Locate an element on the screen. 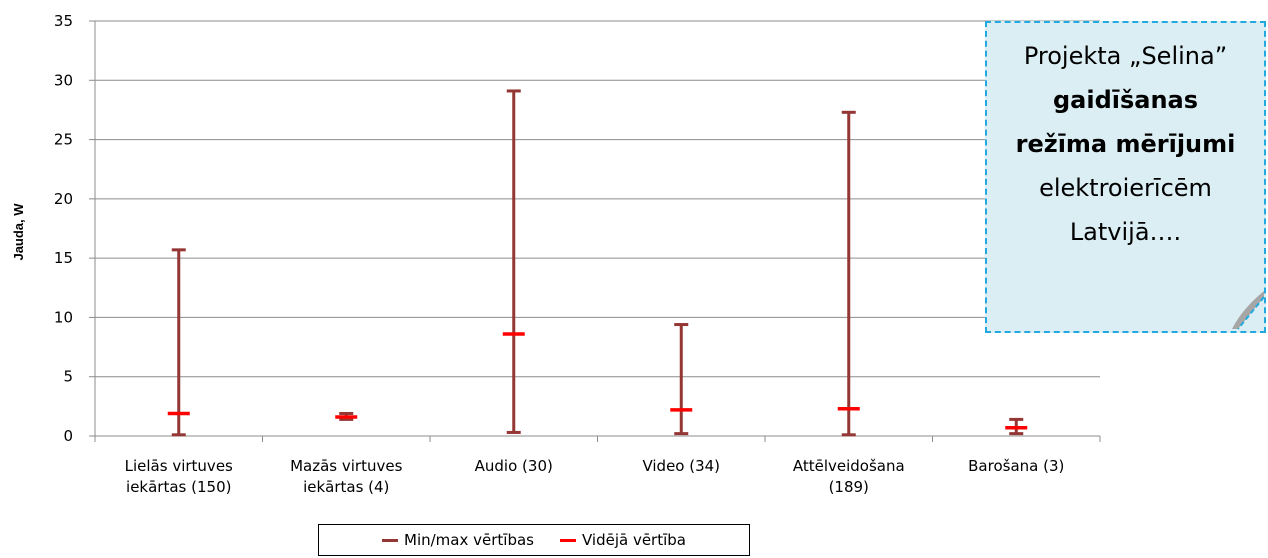 The width and height of the screenshot is (1268, 558). y-tick-label-15: 15 is located at coordinates (63, 258).